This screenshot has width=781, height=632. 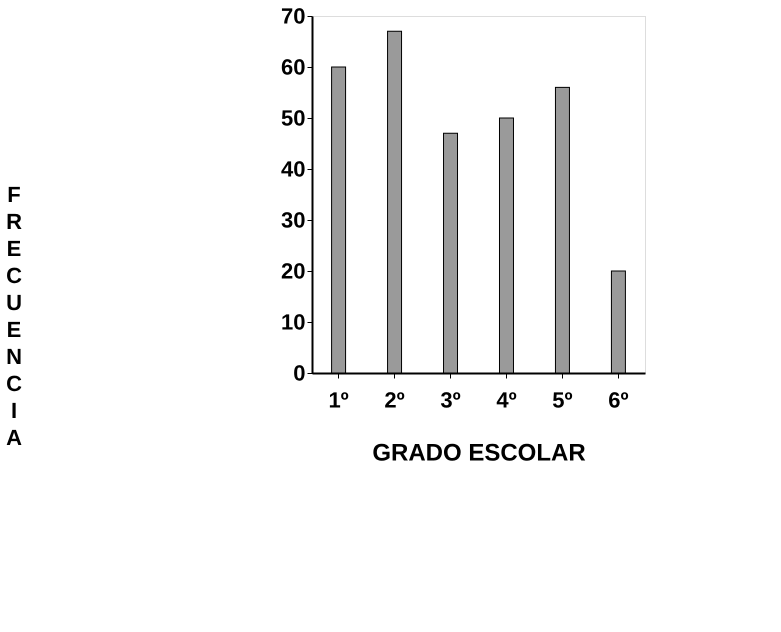 I want to click on y-tick-label: 10, so click(x=293, y=322).